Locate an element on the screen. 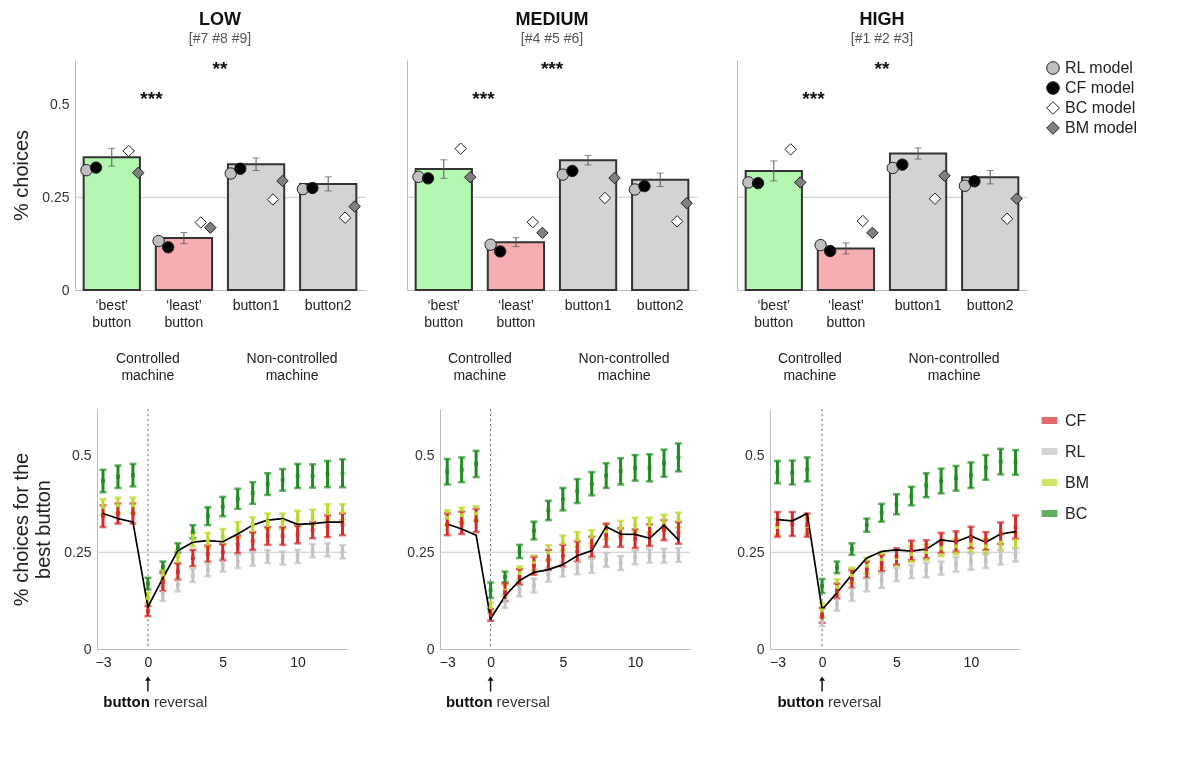  y-axis-title: % choices is located at coordinates (21, 175).